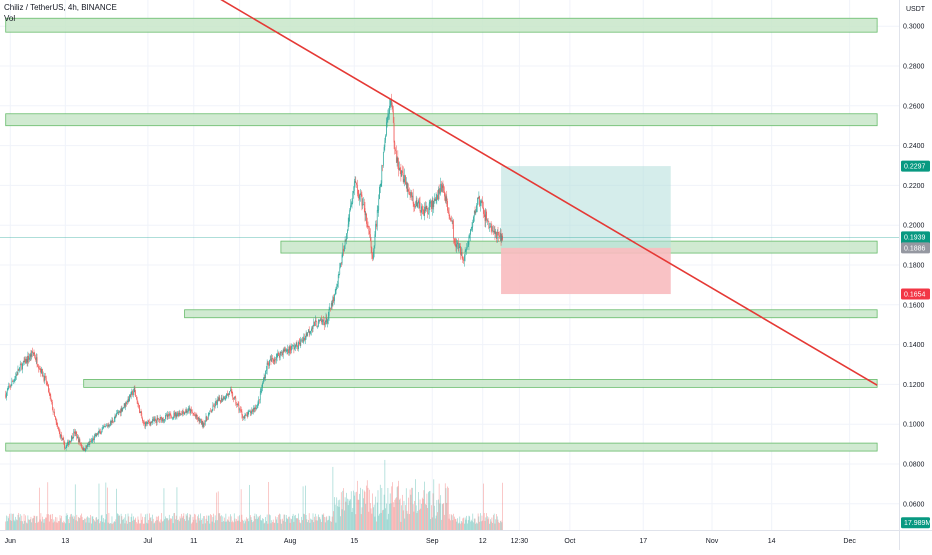  I want to click on volume-label: Vol, so click(10, 18).